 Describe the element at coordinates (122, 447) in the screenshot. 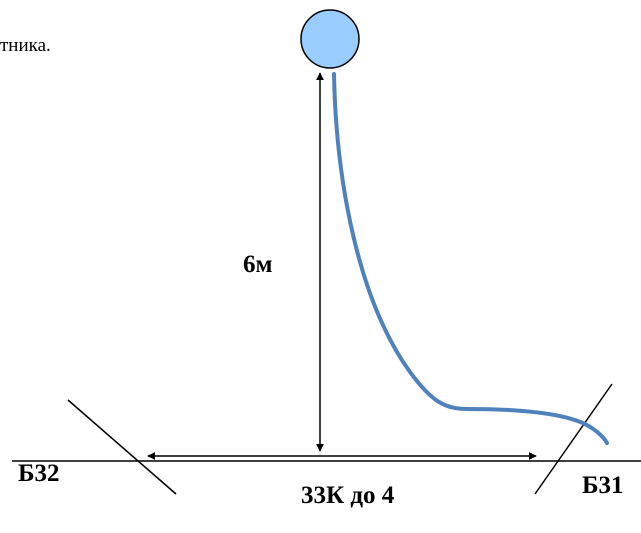

I see `boundary-left-line` at that location.